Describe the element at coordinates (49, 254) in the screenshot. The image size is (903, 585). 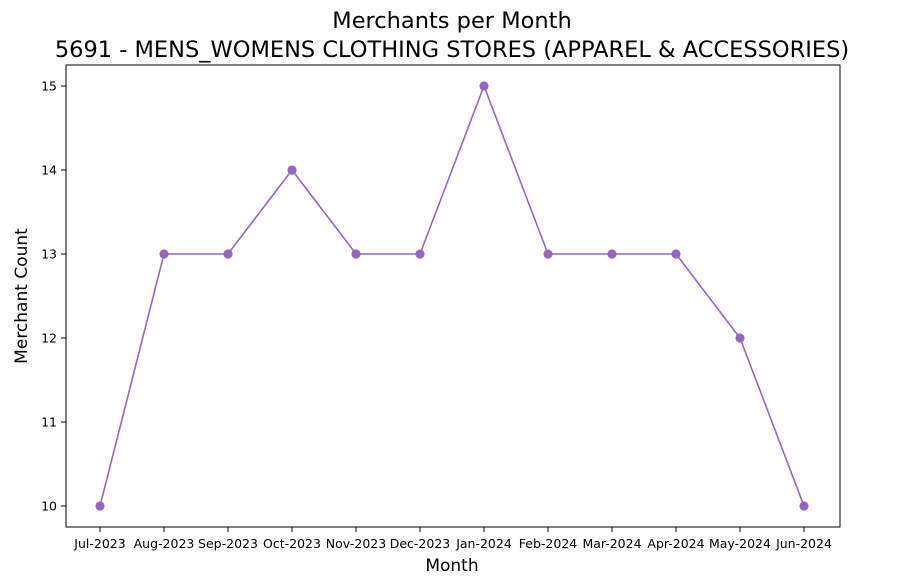
I see `y-tick-label: 13` at that location.